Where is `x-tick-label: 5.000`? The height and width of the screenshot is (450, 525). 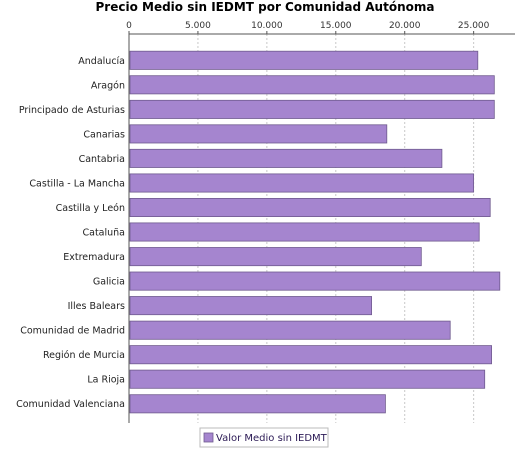
x-tick-label: 5.000 is located at coordinates (198, 26).